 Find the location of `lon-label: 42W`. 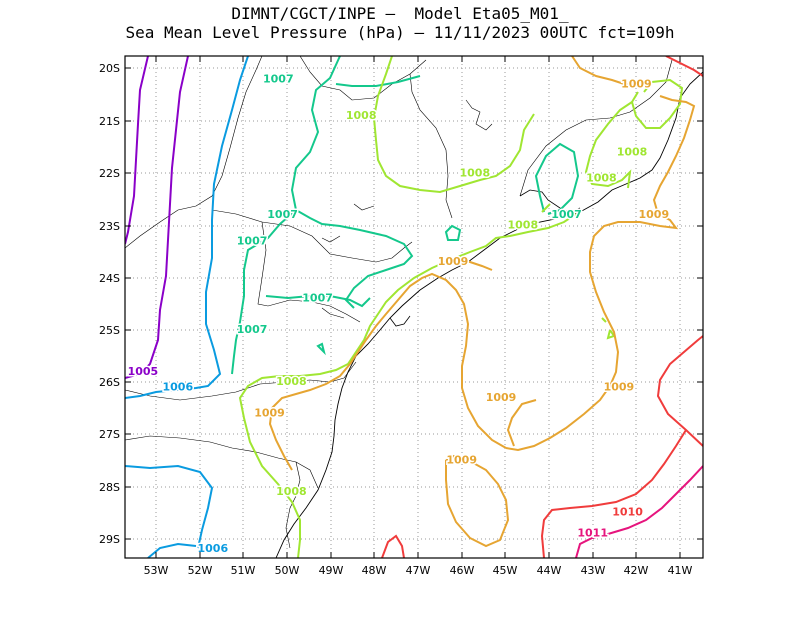

lon-label: 42W is located at coordinates (636, 570).